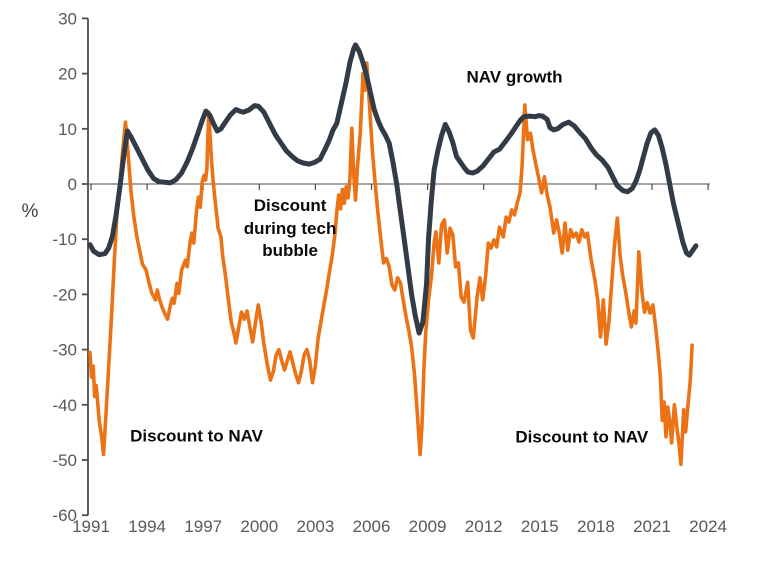 Image resolution: width=760 pixels, height=580 pixels. Describe the element at coordinates (67, 18) in the screenshot. I see `y-axis-tick-label: 30` at that location.